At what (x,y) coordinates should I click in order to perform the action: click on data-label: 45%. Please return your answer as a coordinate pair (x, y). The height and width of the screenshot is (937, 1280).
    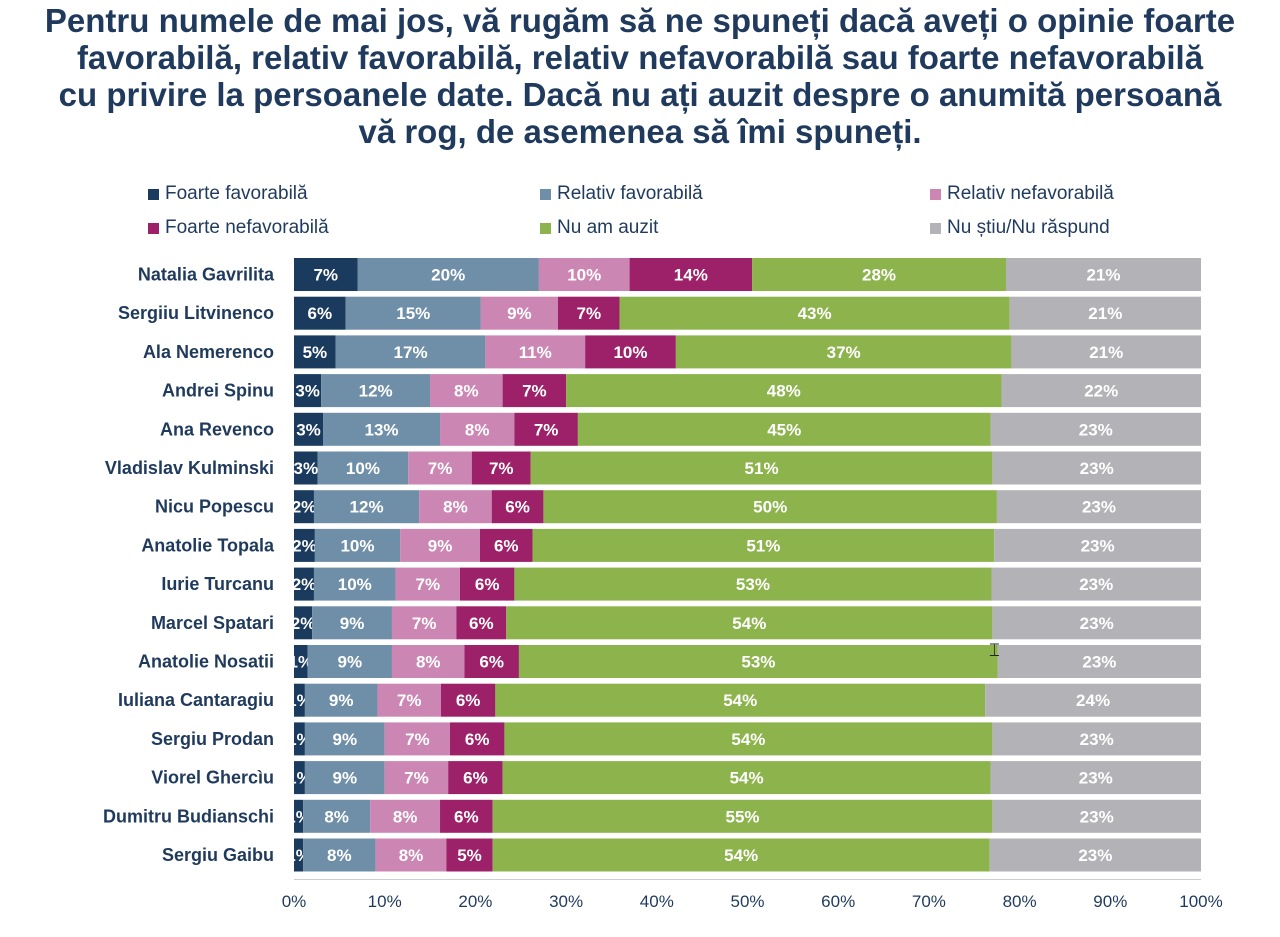
    Looking at the image, I should click on (784, 429).